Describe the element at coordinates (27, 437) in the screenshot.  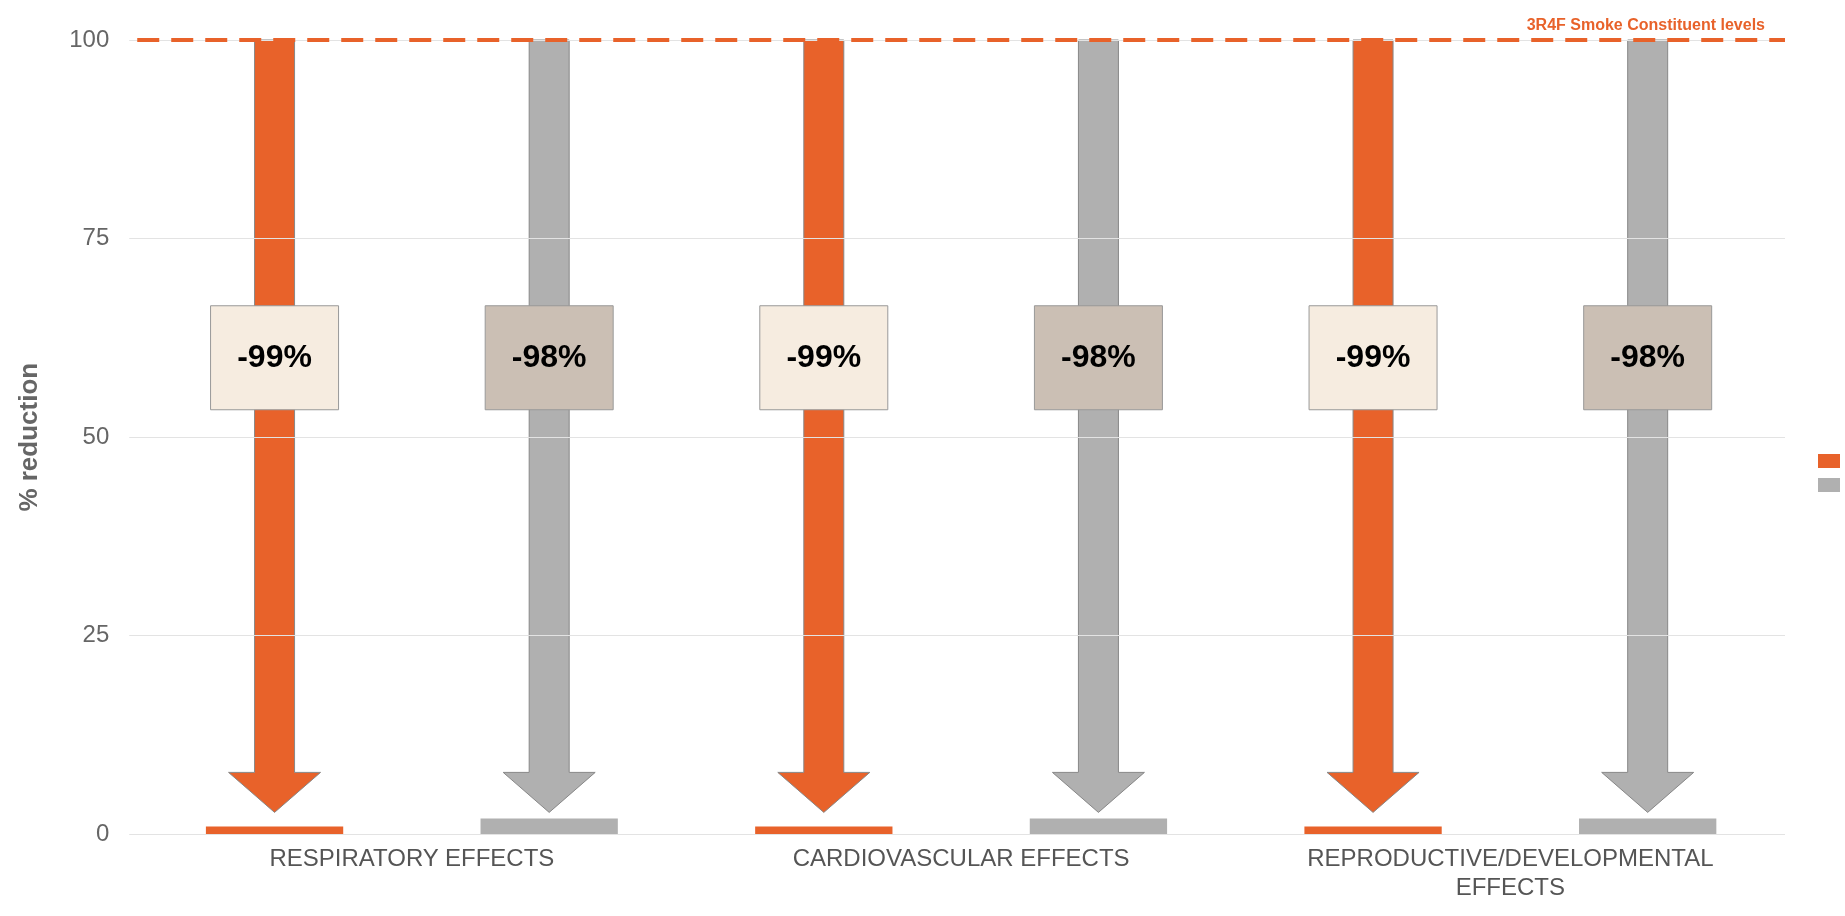
I see `y-axis-title: % reduction` at that location.